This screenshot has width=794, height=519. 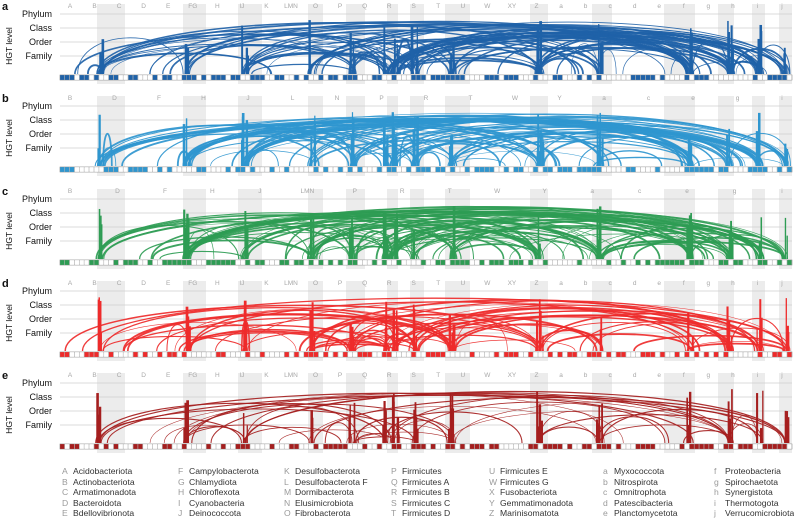 What do you see at coordinates (218, 471) in the screenshot?
I see `legend-item: F Campylobacterota` at bounding box center [218, 471].